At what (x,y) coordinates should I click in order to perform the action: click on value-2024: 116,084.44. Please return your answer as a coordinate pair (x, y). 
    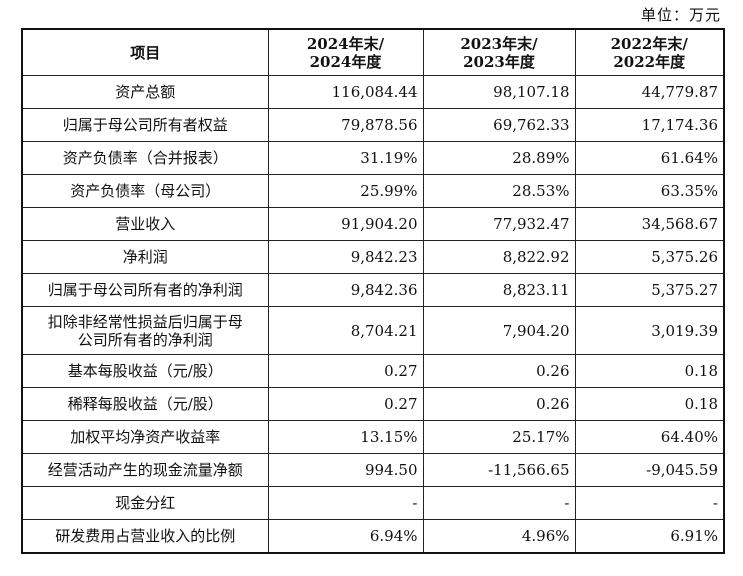
    Looking at the image, I should click on (345, 92).